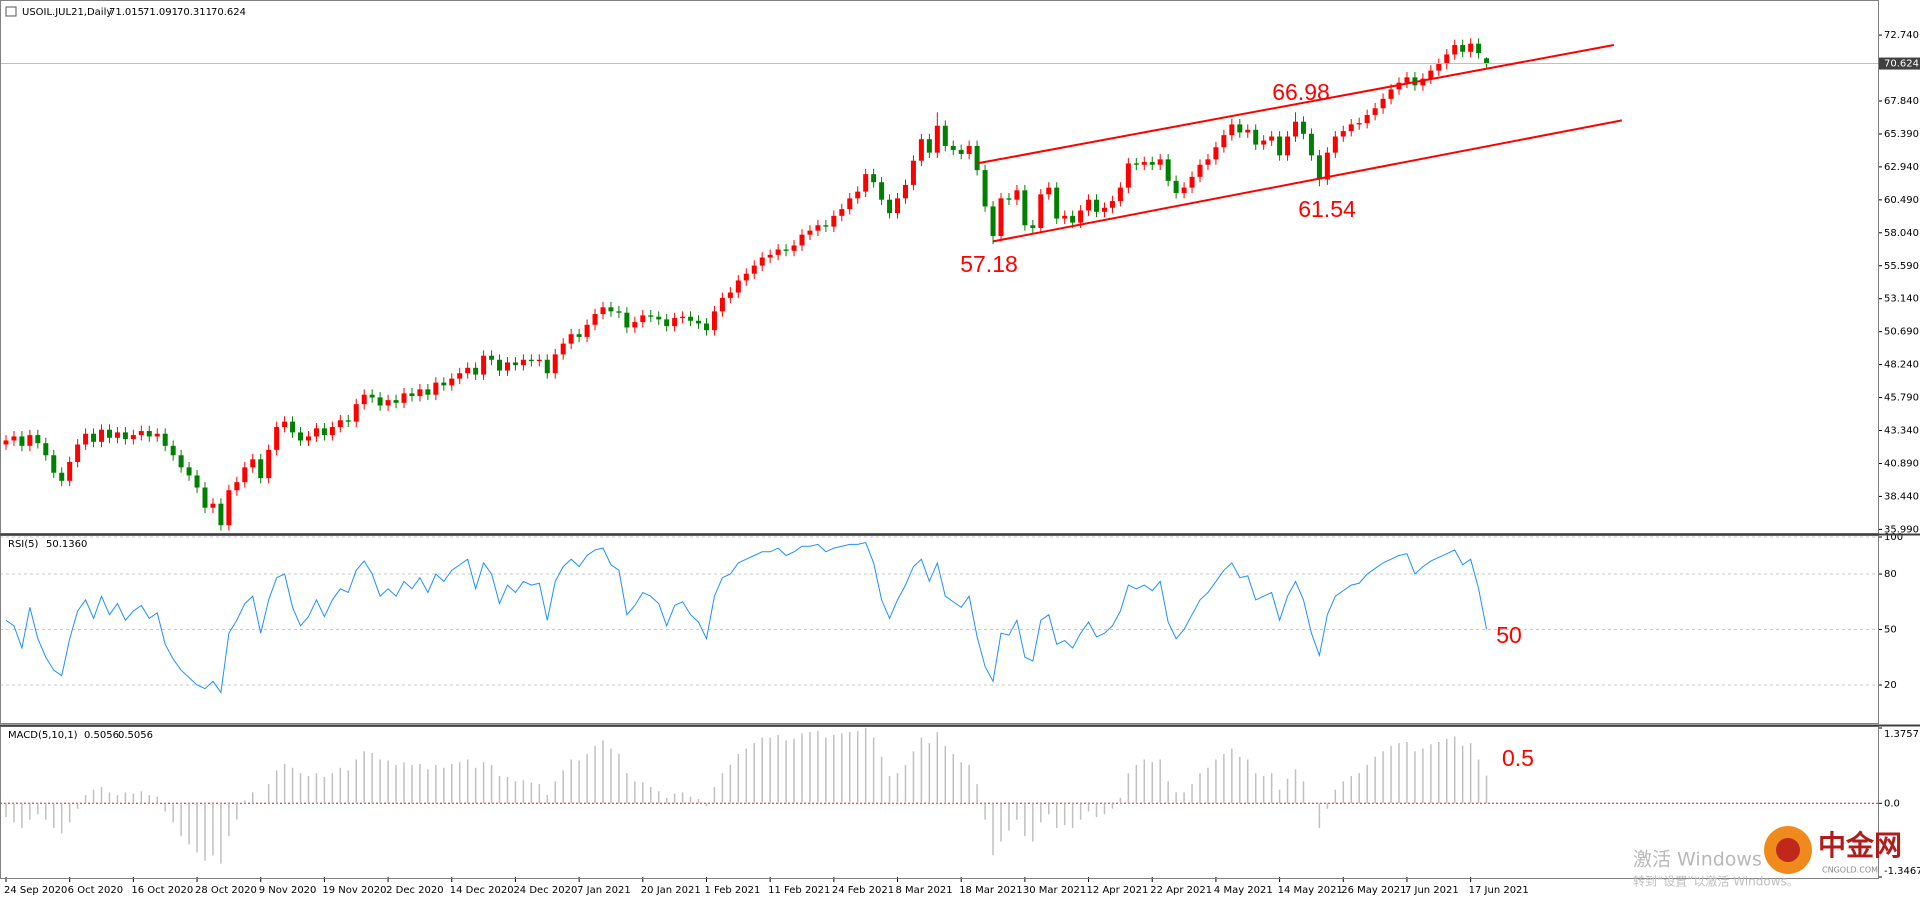  Describe the element at coordinates (482, 890) in the screenshot. I see `x-tick-label: 14 Dec 2020` at that location.